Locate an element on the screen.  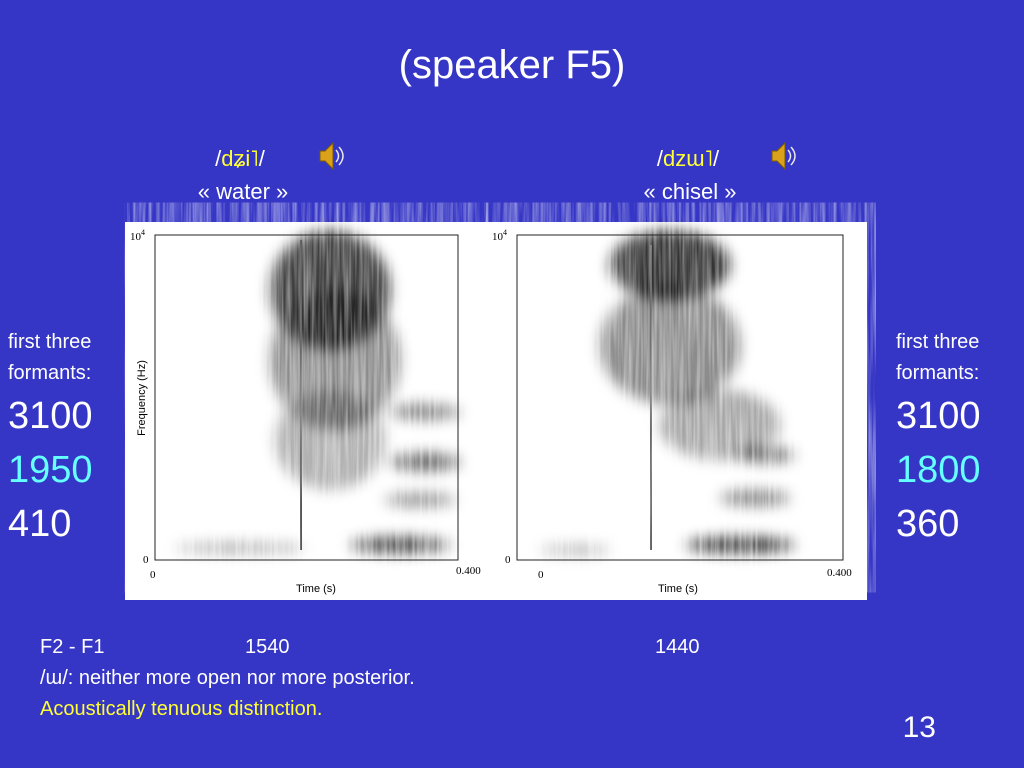
note-highlight: Acoustically tenuous distinction. is located at coordinates (181, 709).